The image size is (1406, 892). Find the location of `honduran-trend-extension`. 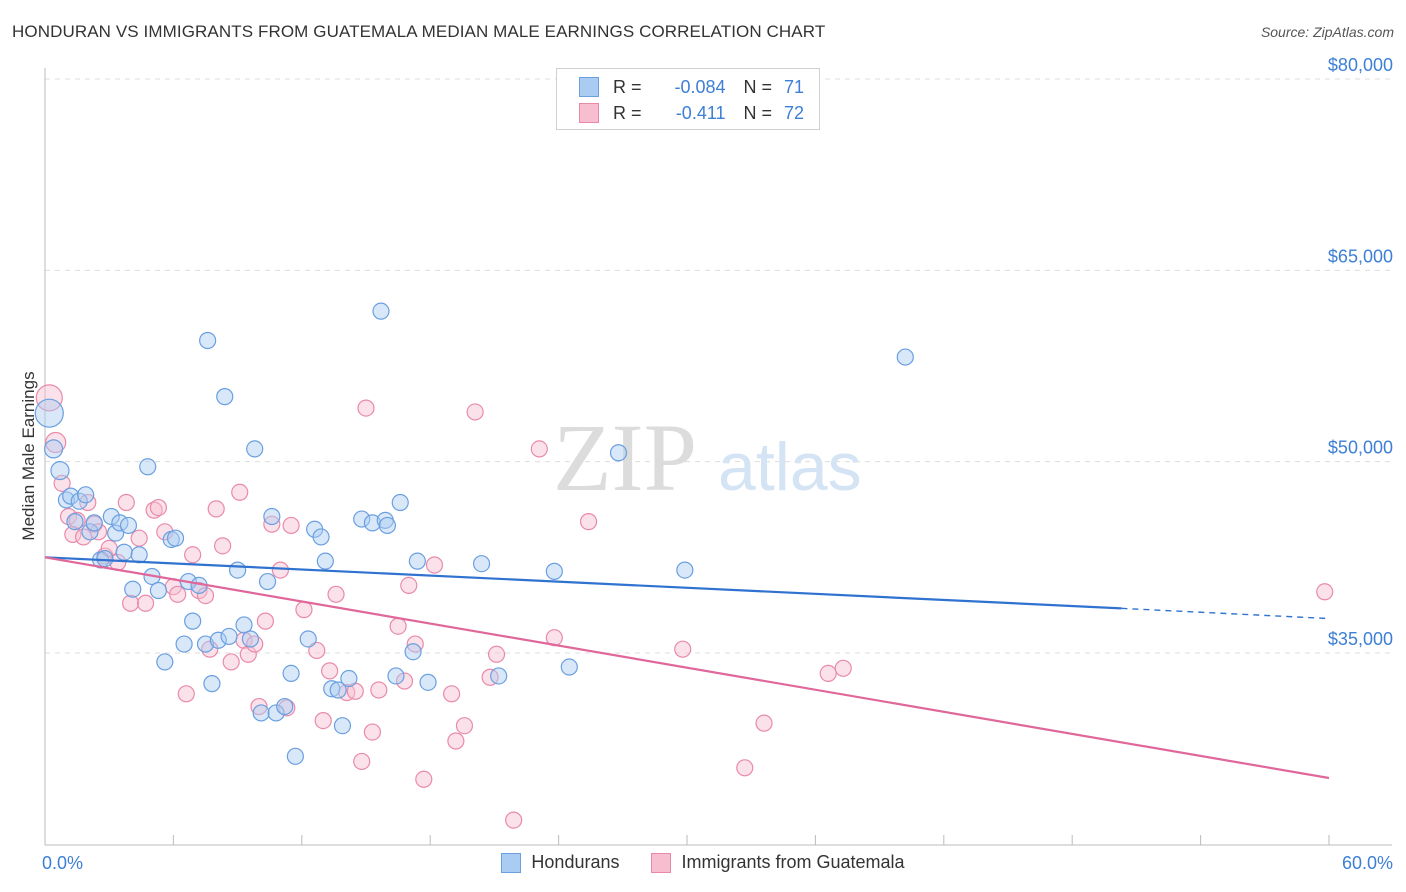

honduran-trend-extension is located at coordinates (1225, 613).